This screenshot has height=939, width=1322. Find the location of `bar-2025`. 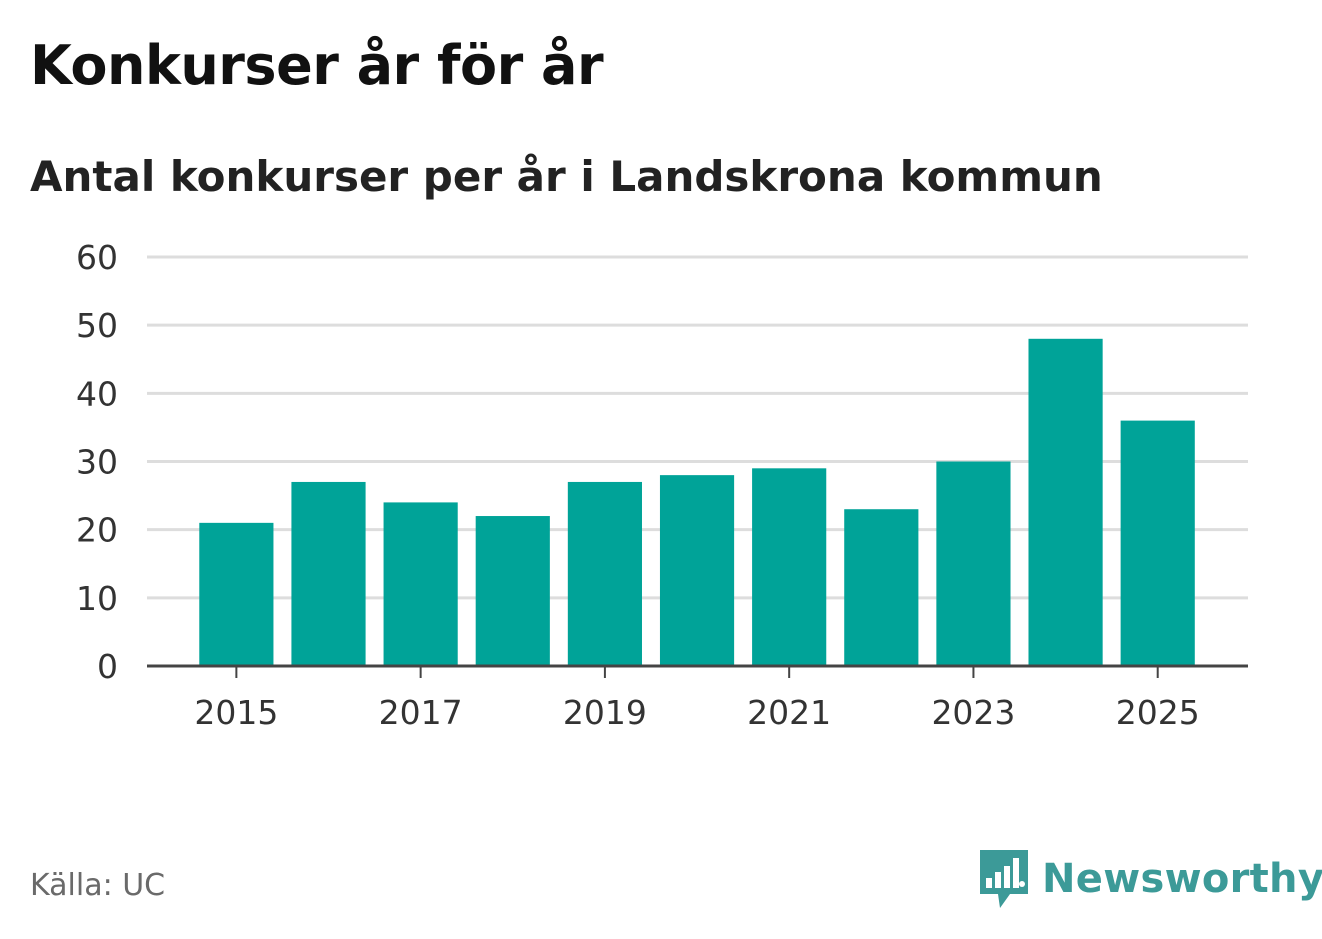

bar-2025 is located at coordinates (1157, 543).